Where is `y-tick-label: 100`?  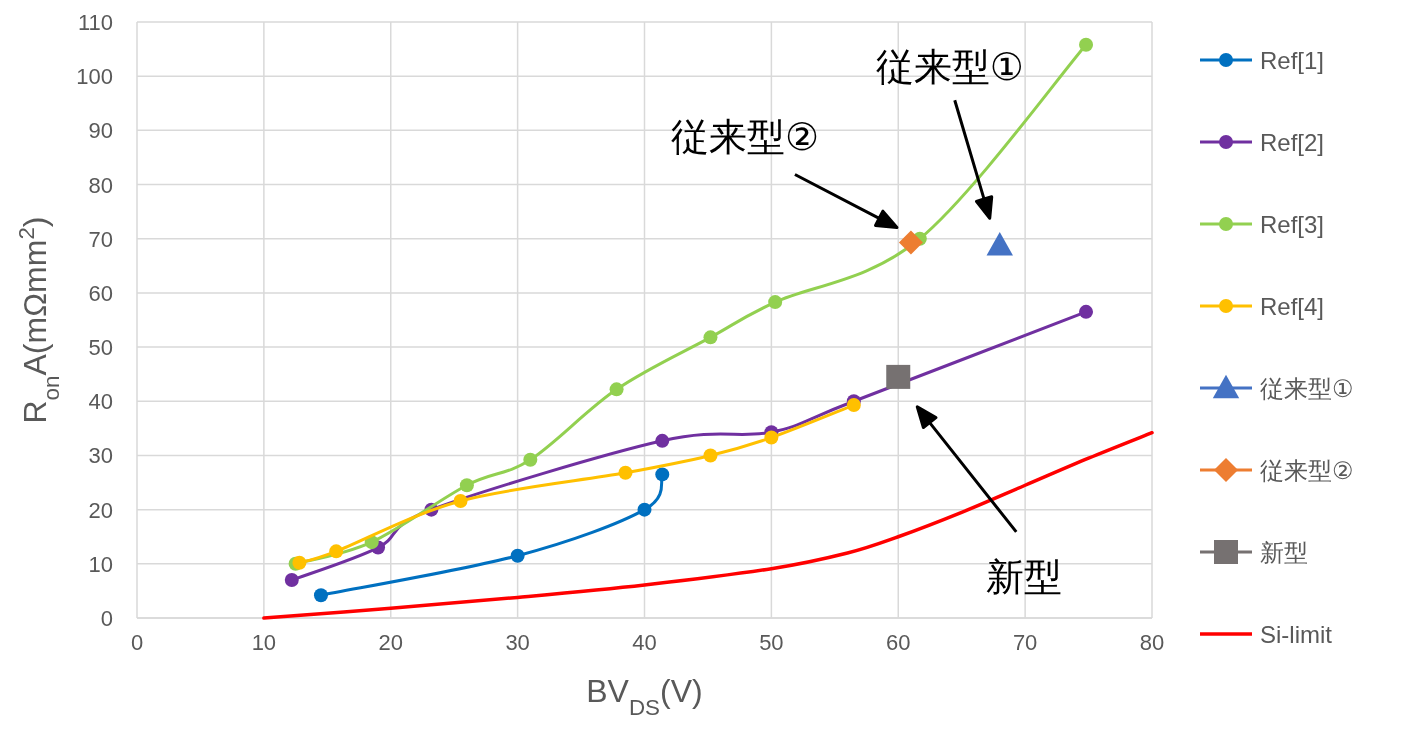 y-tick-label: 100 is located at coordinates (94, 77).